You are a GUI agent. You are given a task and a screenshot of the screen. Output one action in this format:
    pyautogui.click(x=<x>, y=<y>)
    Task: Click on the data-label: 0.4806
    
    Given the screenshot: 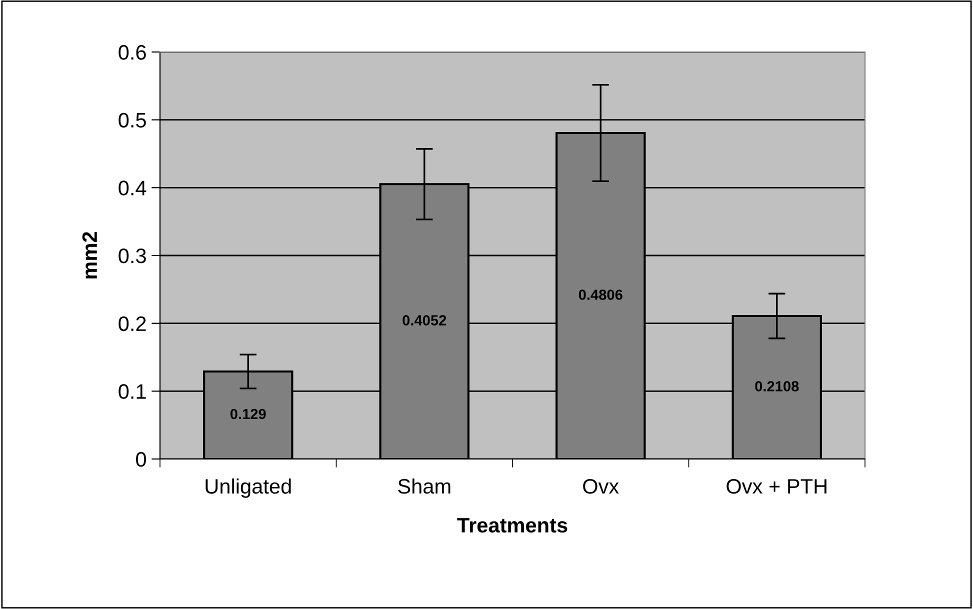 What is the action you would take?
    pyautogui.click(x=600, y=295)
    